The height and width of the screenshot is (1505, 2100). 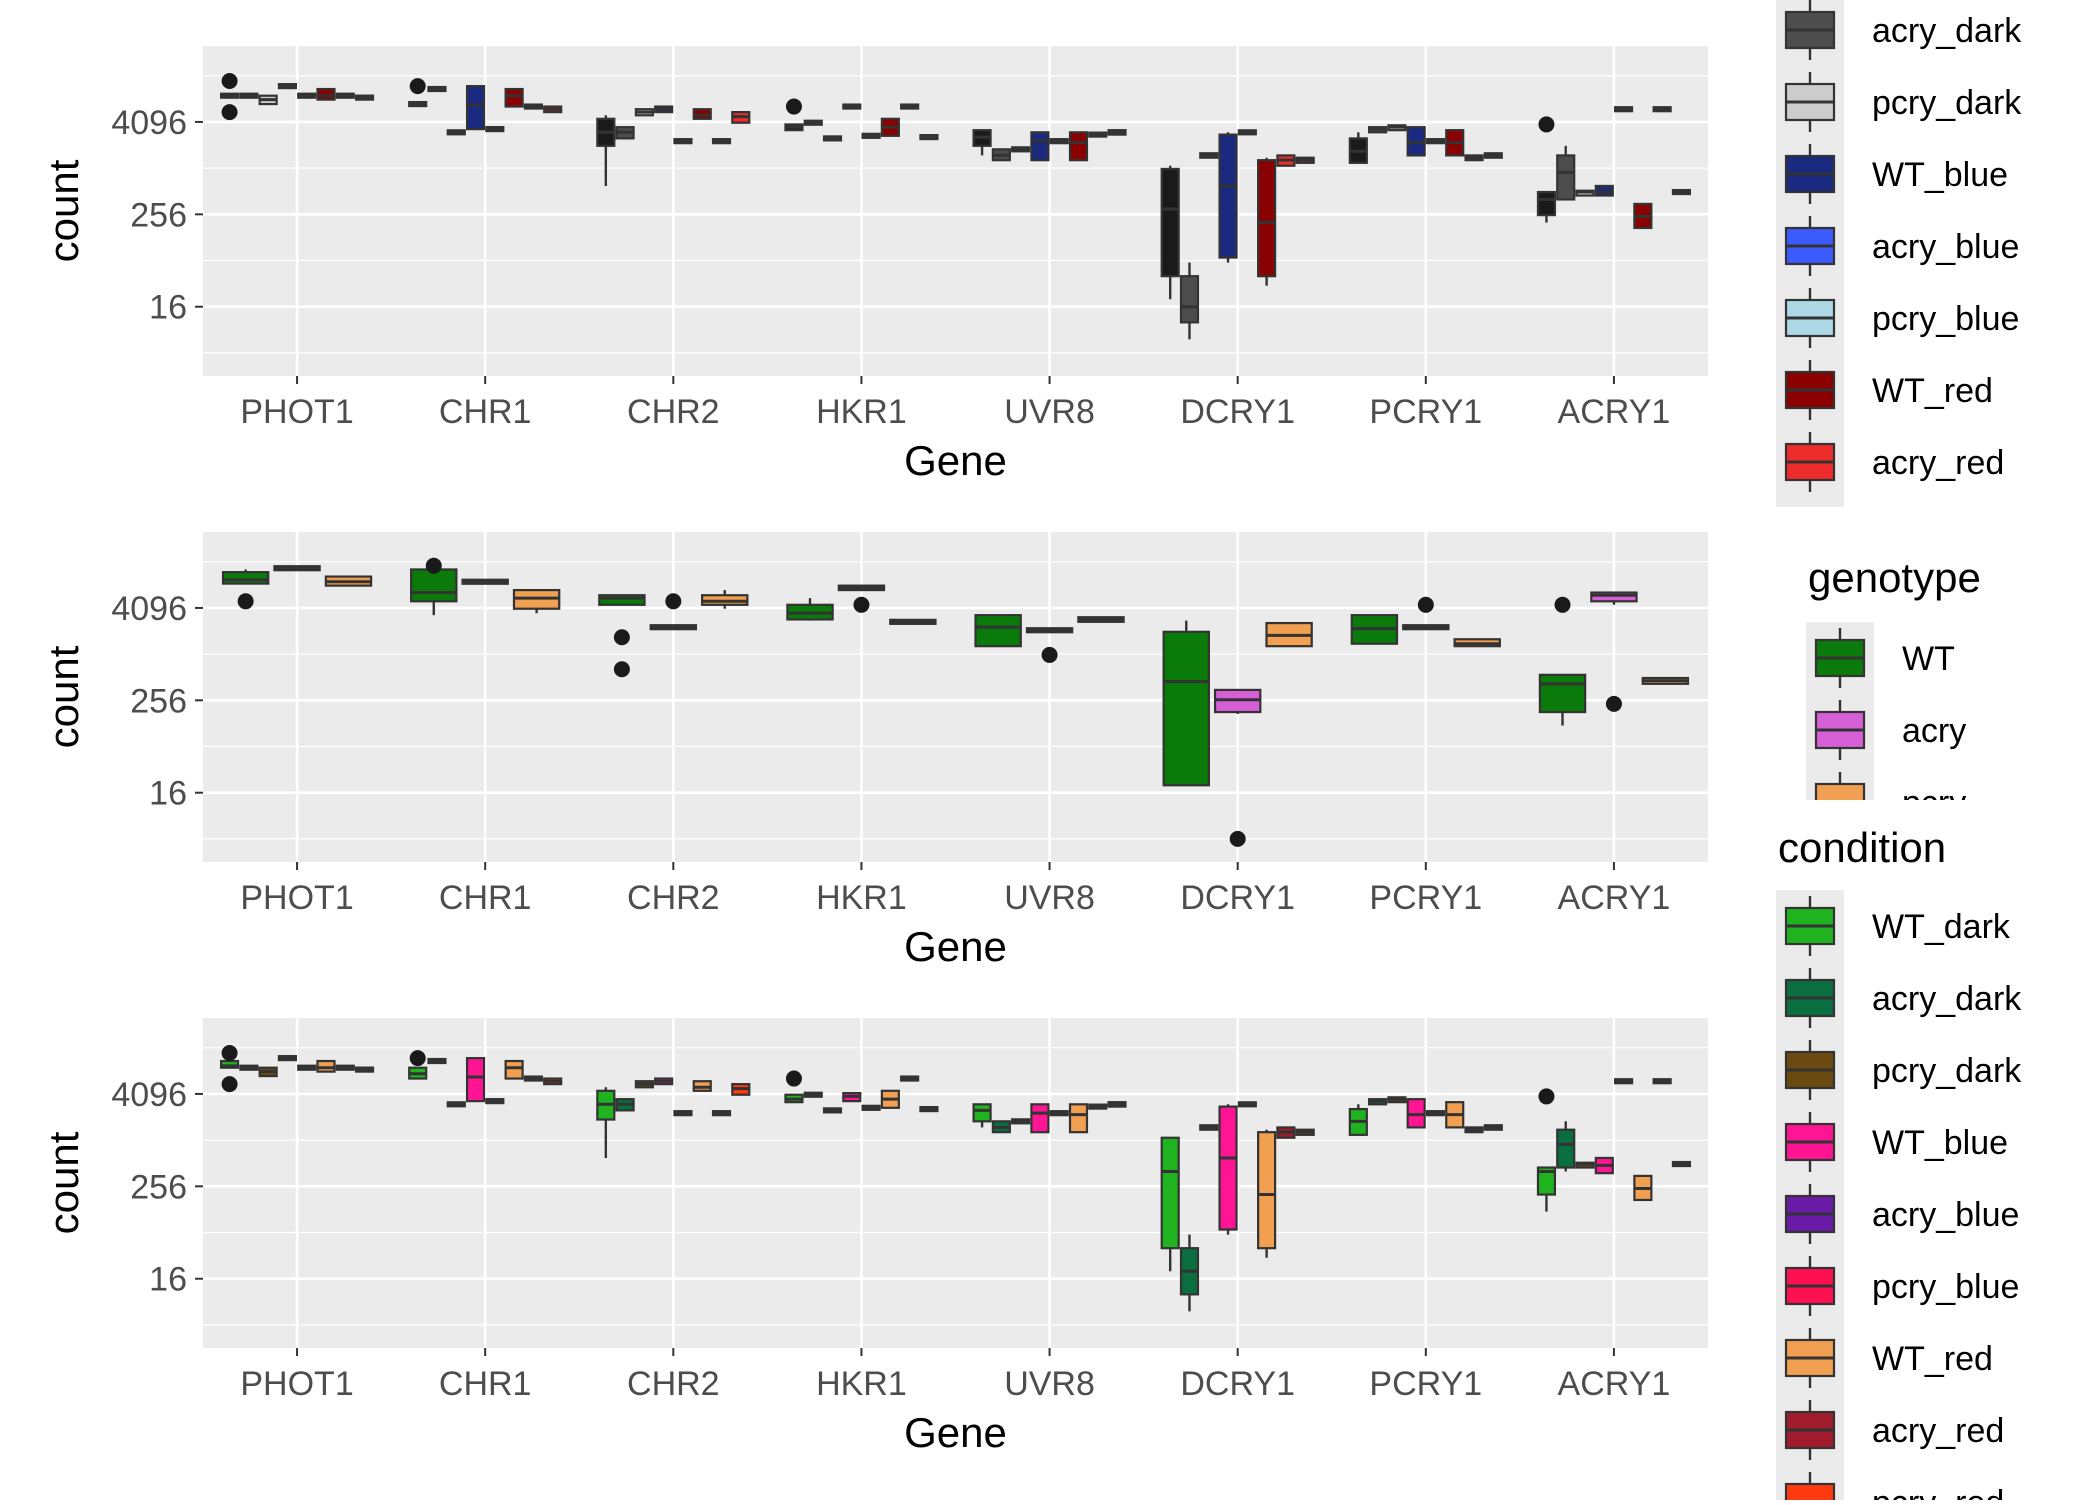 I want to click on legend-label: acry_dark, so click(x=1947, y=31).